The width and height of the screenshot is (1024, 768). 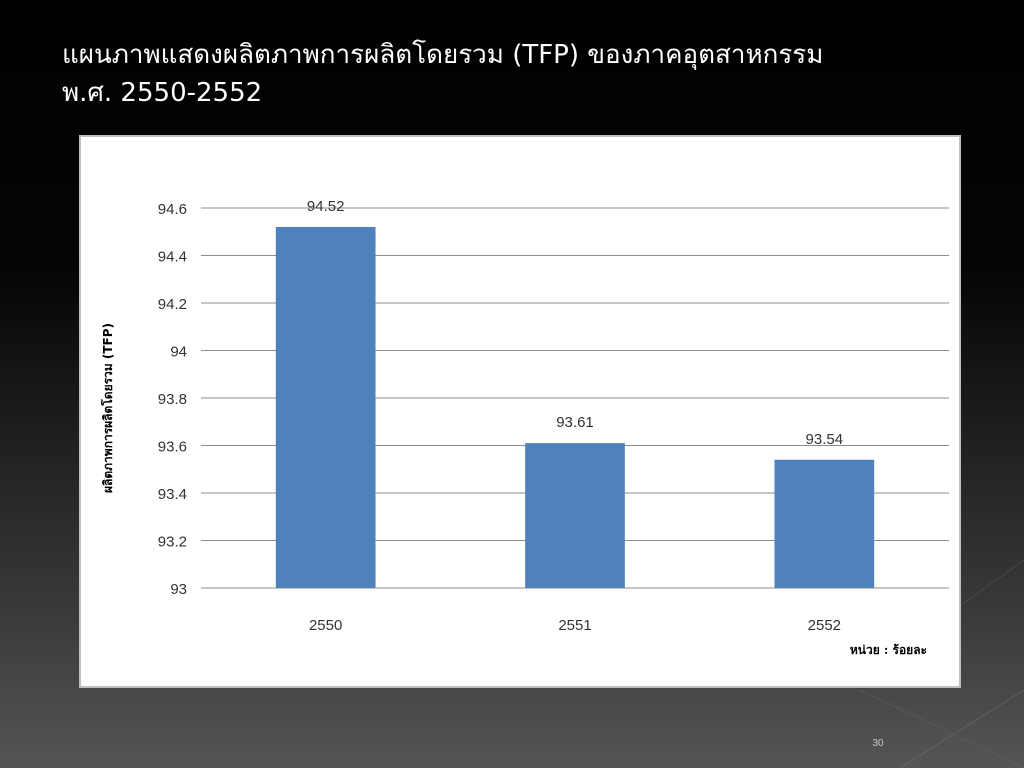 What do you see at coordinates (178, 589) in the screenshot?
I see `y-tick-label: 93` at bounding box center [178, 589].